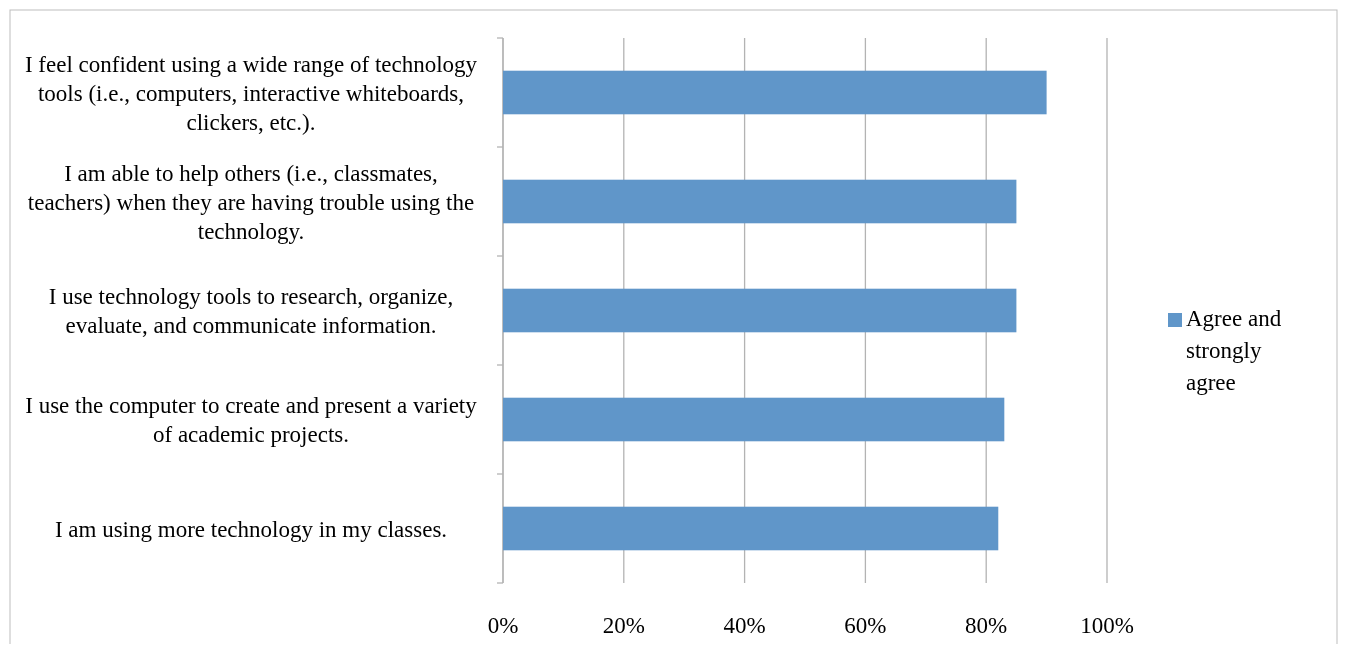  Describe the element at coordinates (251, 202) in the screenshot. I see `y-tick-label: I am able to help others (i.e., classmates, teachers) when they are having trouble using the technology.` at that location.